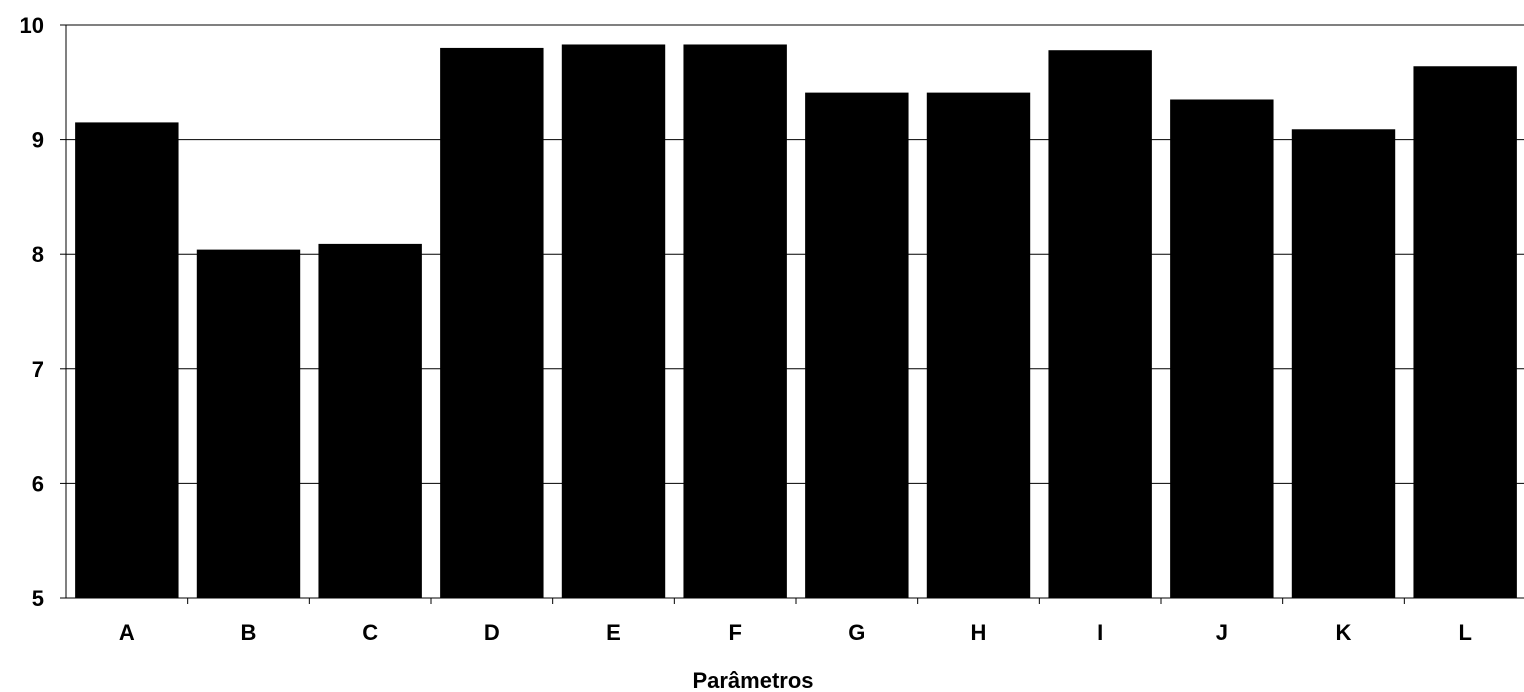  What do you see at coordinates (856, 632) in the screenshot?
I see `x-tick-label: G` at bounding box center [856, 632].